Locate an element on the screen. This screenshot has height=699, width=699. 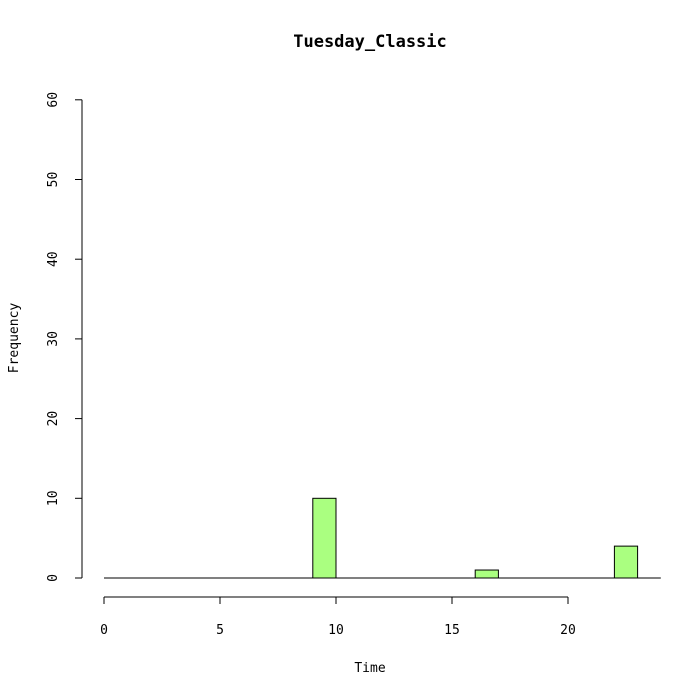
y-tick-label-30: 30 is located at coordinates (53, 339).